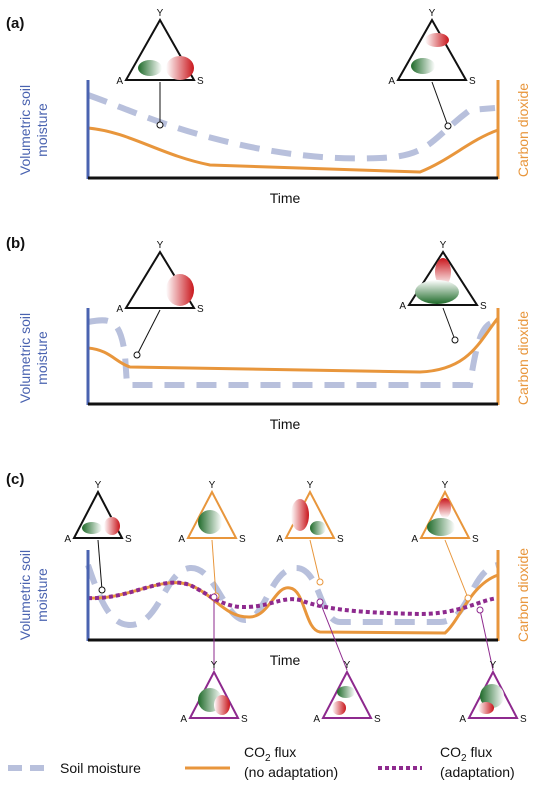 This screenshot has height=788, width=542. I want to click on legend-label: (adaptation), so click(477, 772).